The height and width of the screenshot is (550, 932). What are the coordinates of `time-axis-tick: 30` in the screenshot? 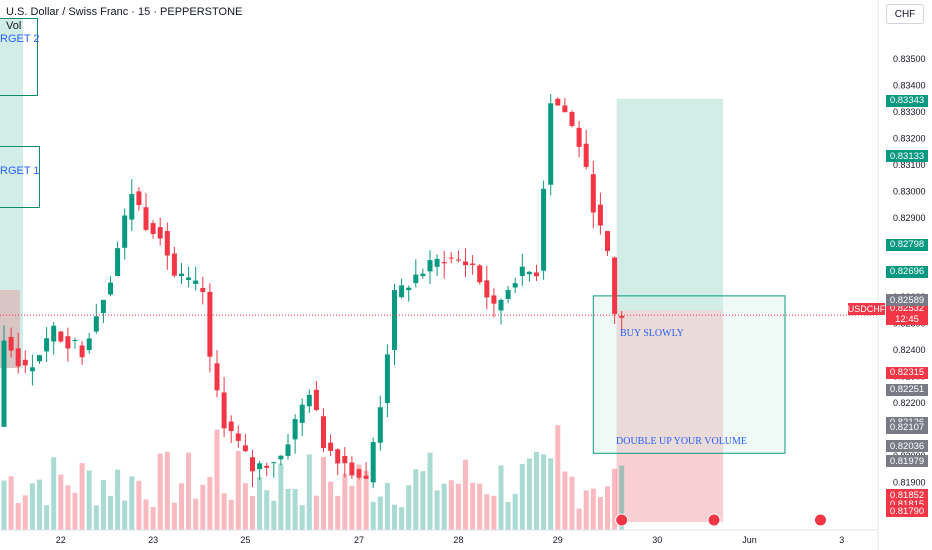 It's located at (657, 540).